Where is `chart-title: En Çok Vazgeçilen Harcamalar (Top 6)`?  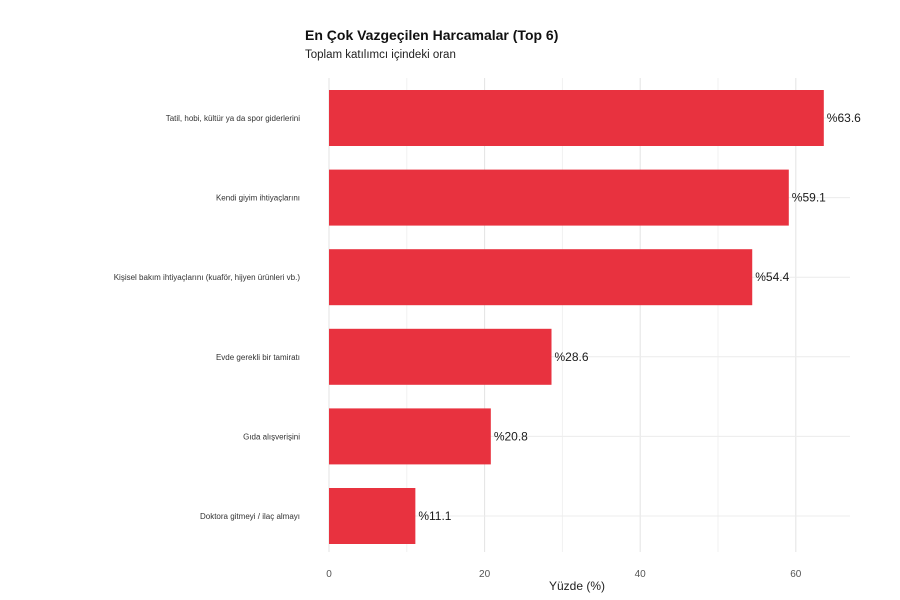
chart-title: En Çok Vazgeçilen Harcamalar (Top 6) is located at coordinates (432, 35).